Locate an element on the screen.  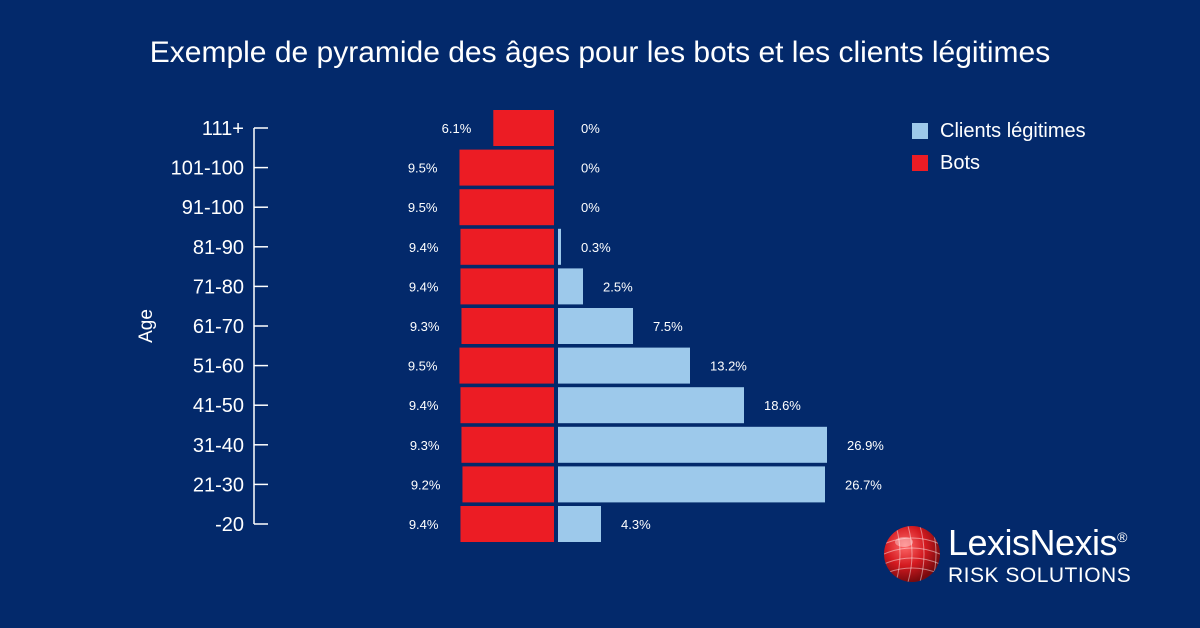
y-tick-label-1: 101-100 is located at coordinates (207, 169).